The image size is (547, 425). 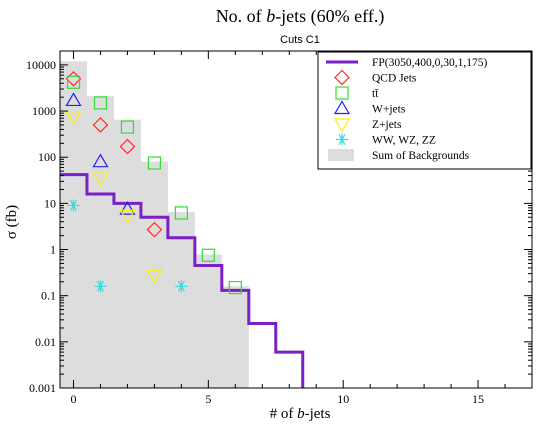 What do you see at coordinates (53, 250) in the screenshot?
I see `y-tick-label: 1` at bounding box center [53, 250].